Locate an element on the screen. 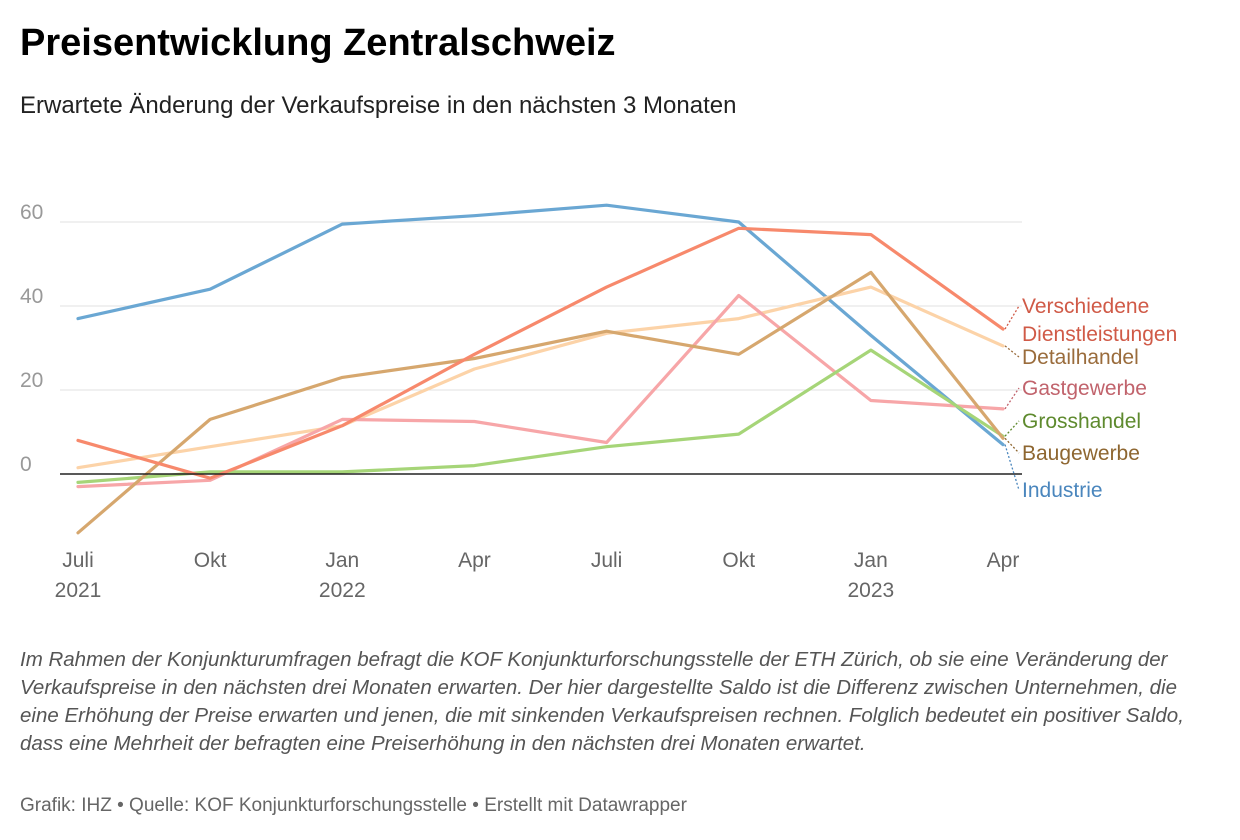 This screenshot has height=840, width=1240. x-axis: Juli 2021 Okt Jan 2022 Apr Juli Okt Jan 2023 Apr is located at coordinates (537, 575).